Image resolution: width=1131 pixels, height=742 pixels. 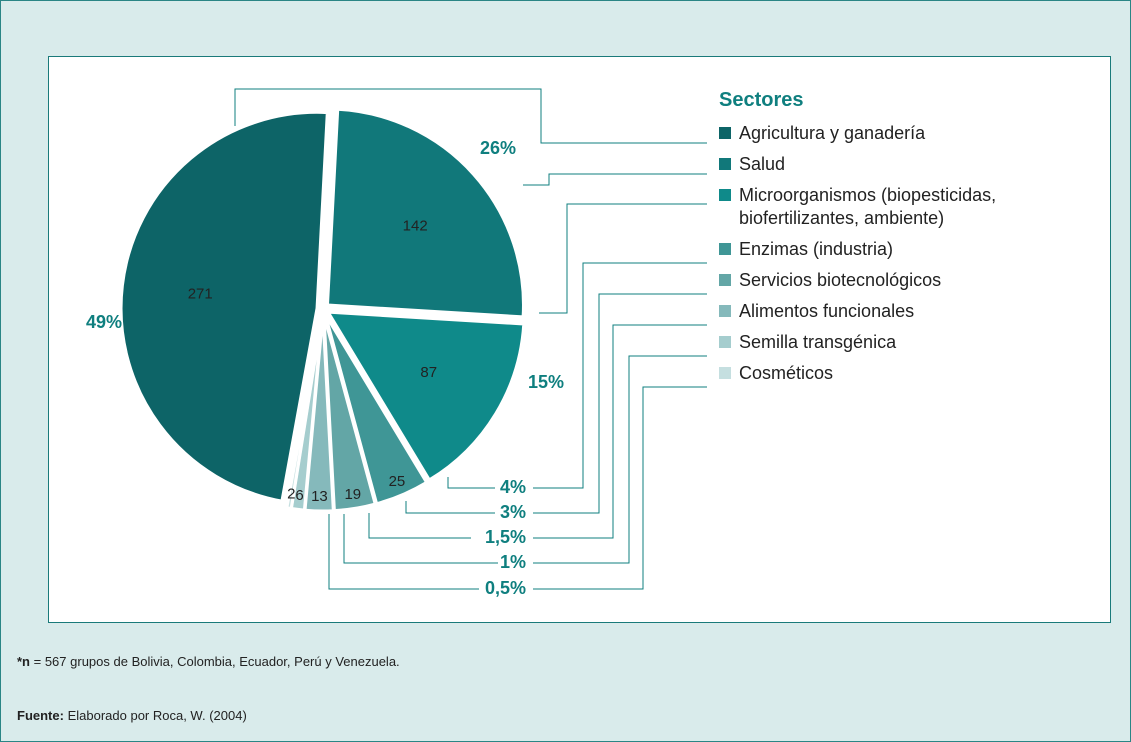 What do you see at coordinates (157, 715) in the screenshot?
I see `source-text: Elaborado por Roca, W. (2004)` at bounding box center [157, 715].